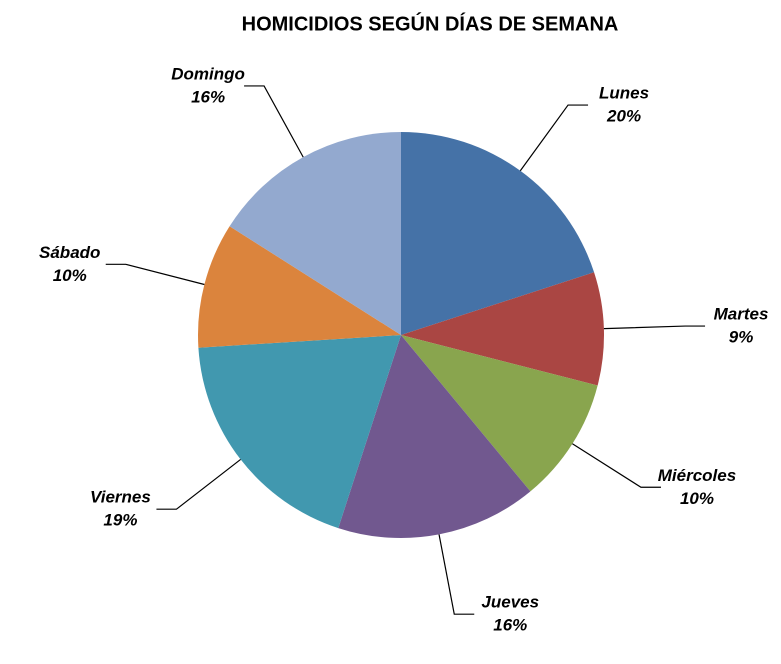 Image resolution: width=781 pixels, height=664 pixels. What do you see at coordinates (510, 602) in the screenshot?
I see `slice-label: Jueves` at bounding box center [510, 602].